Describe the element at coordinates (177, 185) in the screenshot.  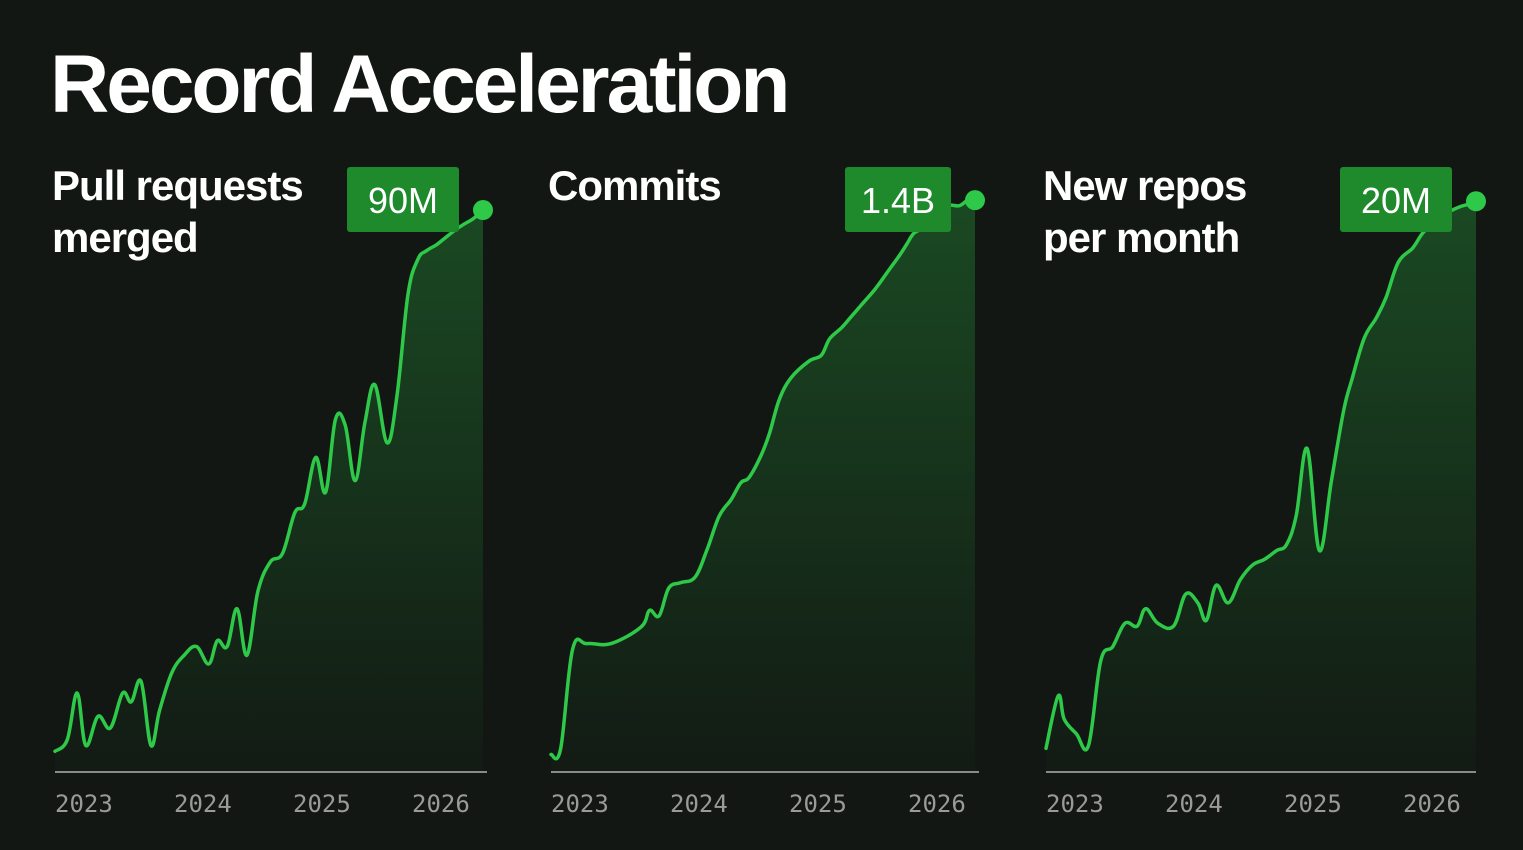
I see `panel-title: Pull requests` at that location.